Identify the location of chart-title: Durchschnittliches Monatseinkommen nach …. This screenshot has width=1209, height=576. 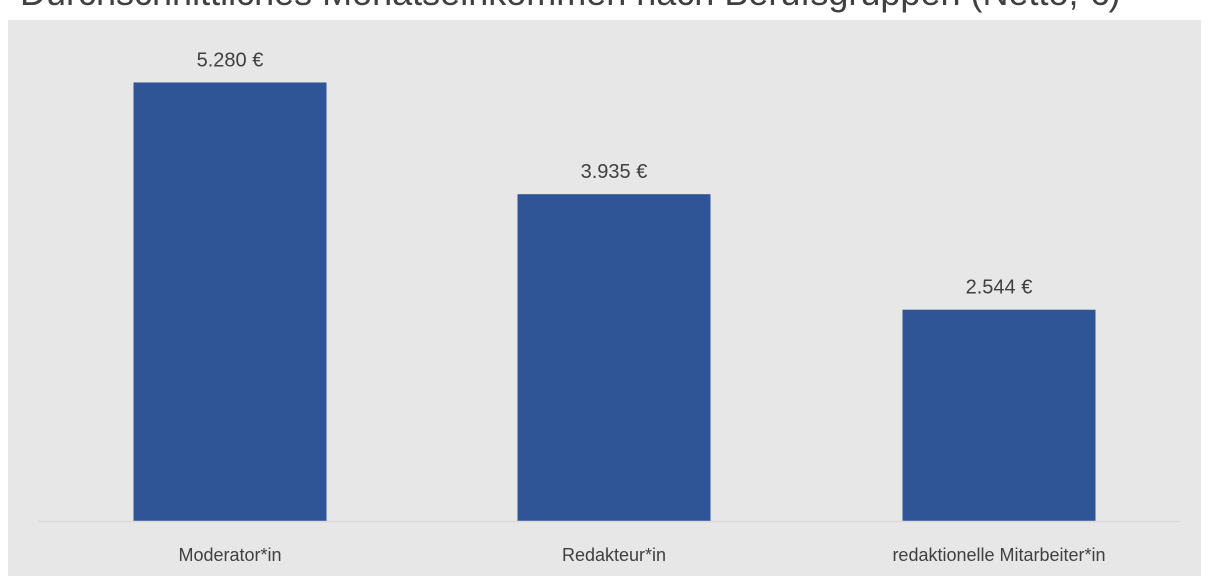
(570, 7).